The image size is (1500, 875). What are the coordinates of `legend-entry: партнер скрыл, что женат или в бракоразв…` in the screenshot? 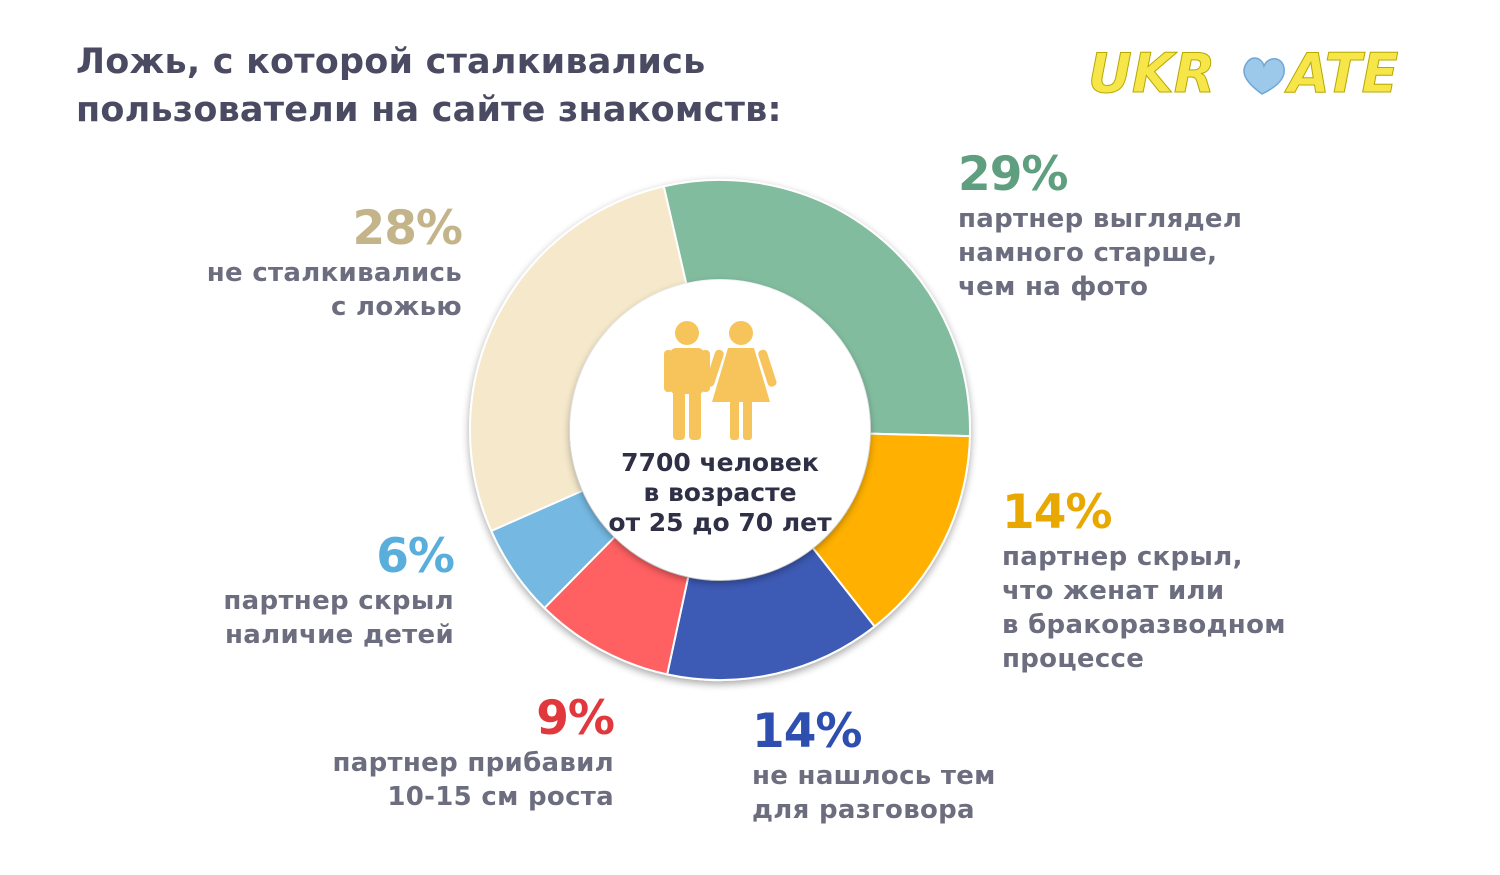 It's located at (1144, 608).